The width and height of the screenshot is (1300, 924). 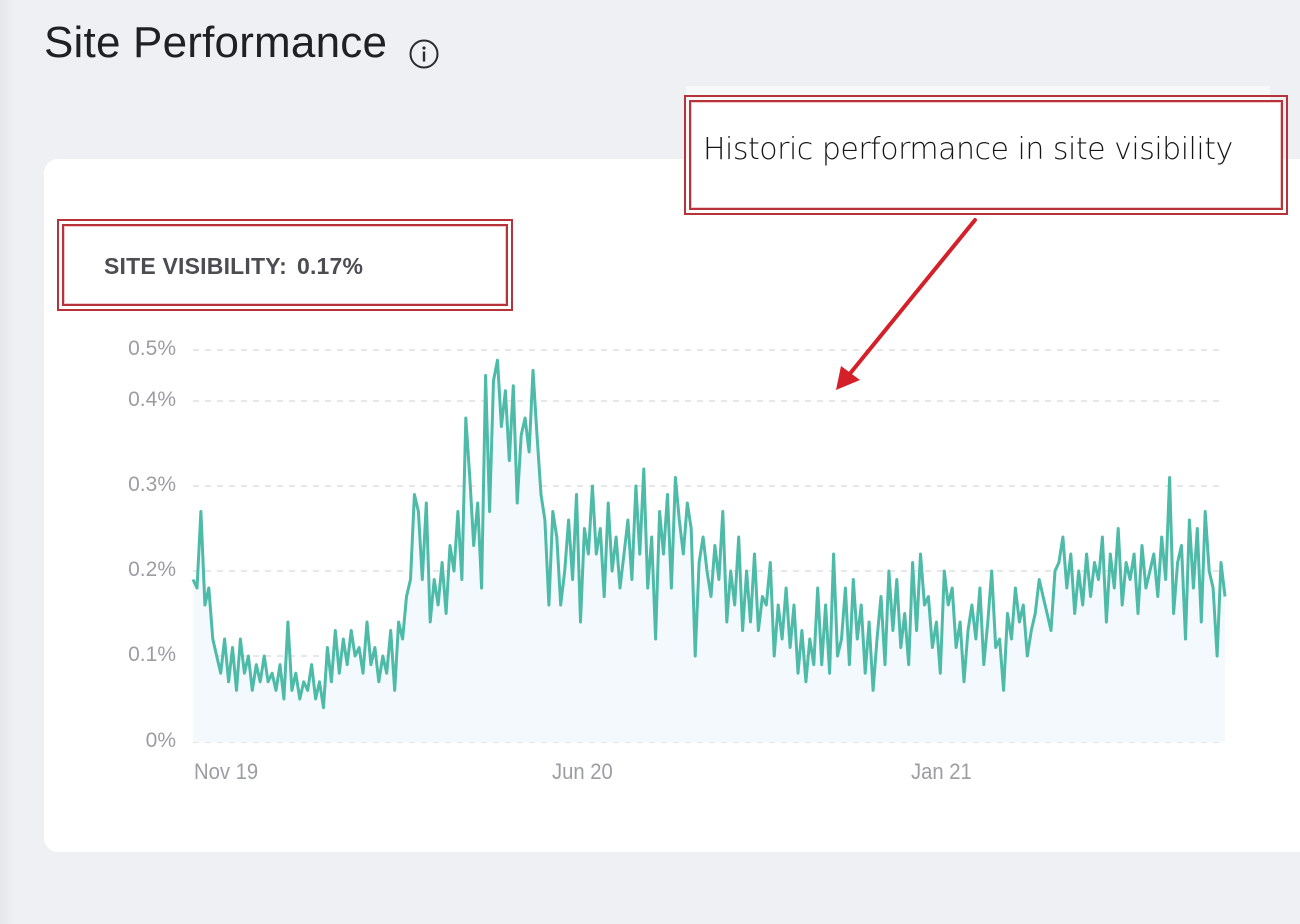 I want to click on metric-label: SITE VISIBILITY:, so click(x=195, y=266).